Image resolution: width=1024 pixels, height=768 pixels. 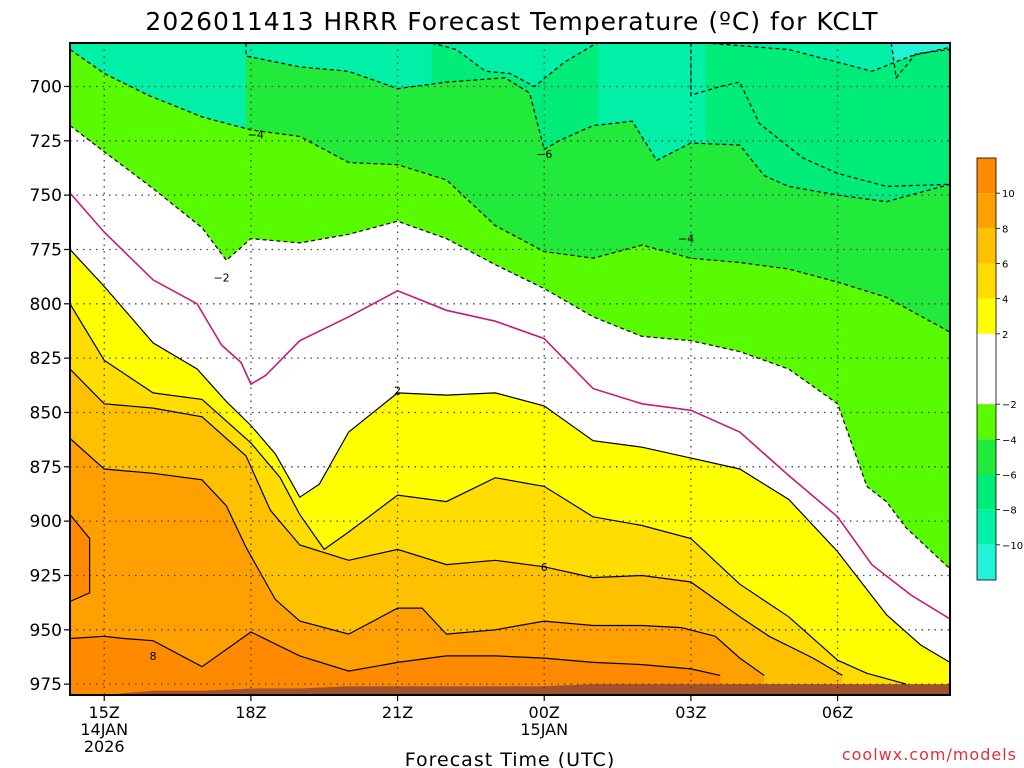 I want to click on y-tick-label: 900, so click(x=46, y=522).